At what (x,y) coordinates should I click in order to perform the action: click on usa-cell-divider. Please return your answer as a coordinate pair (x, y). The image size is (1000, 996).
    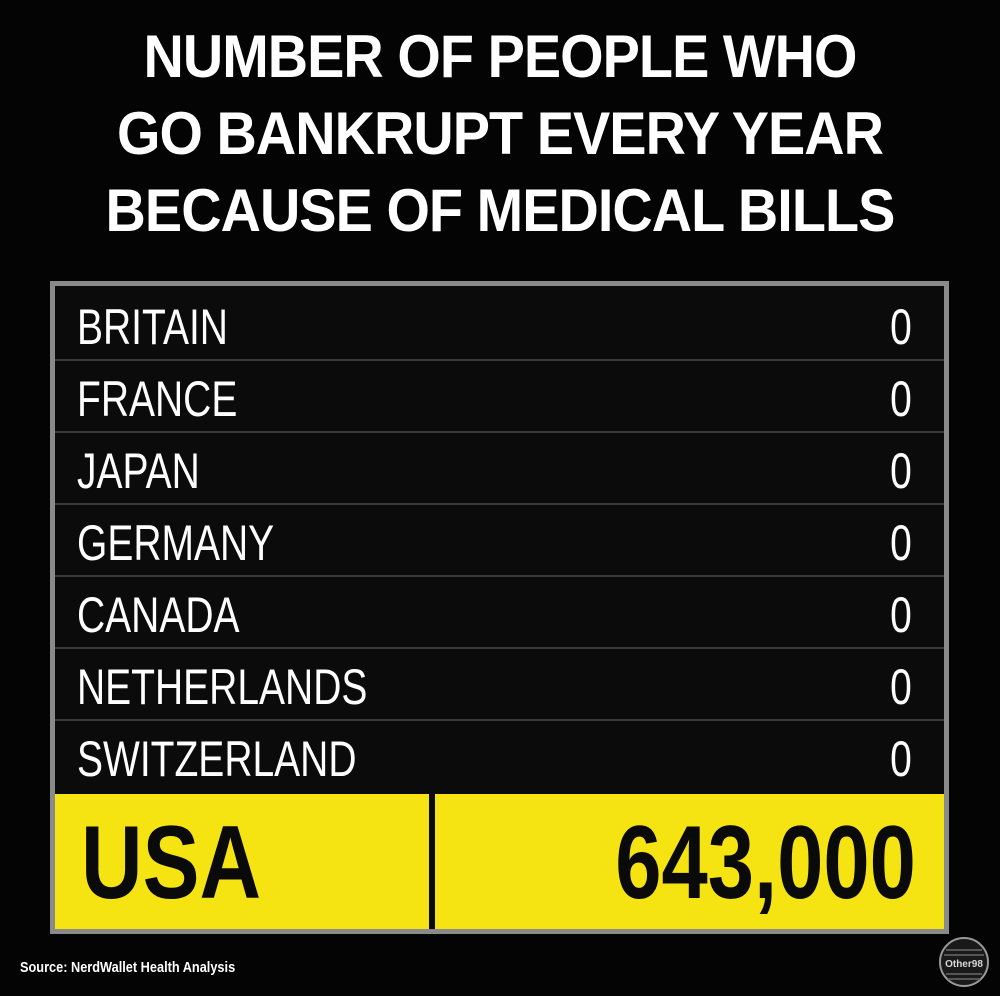
    Looking at the image, I should click on (432, 861).